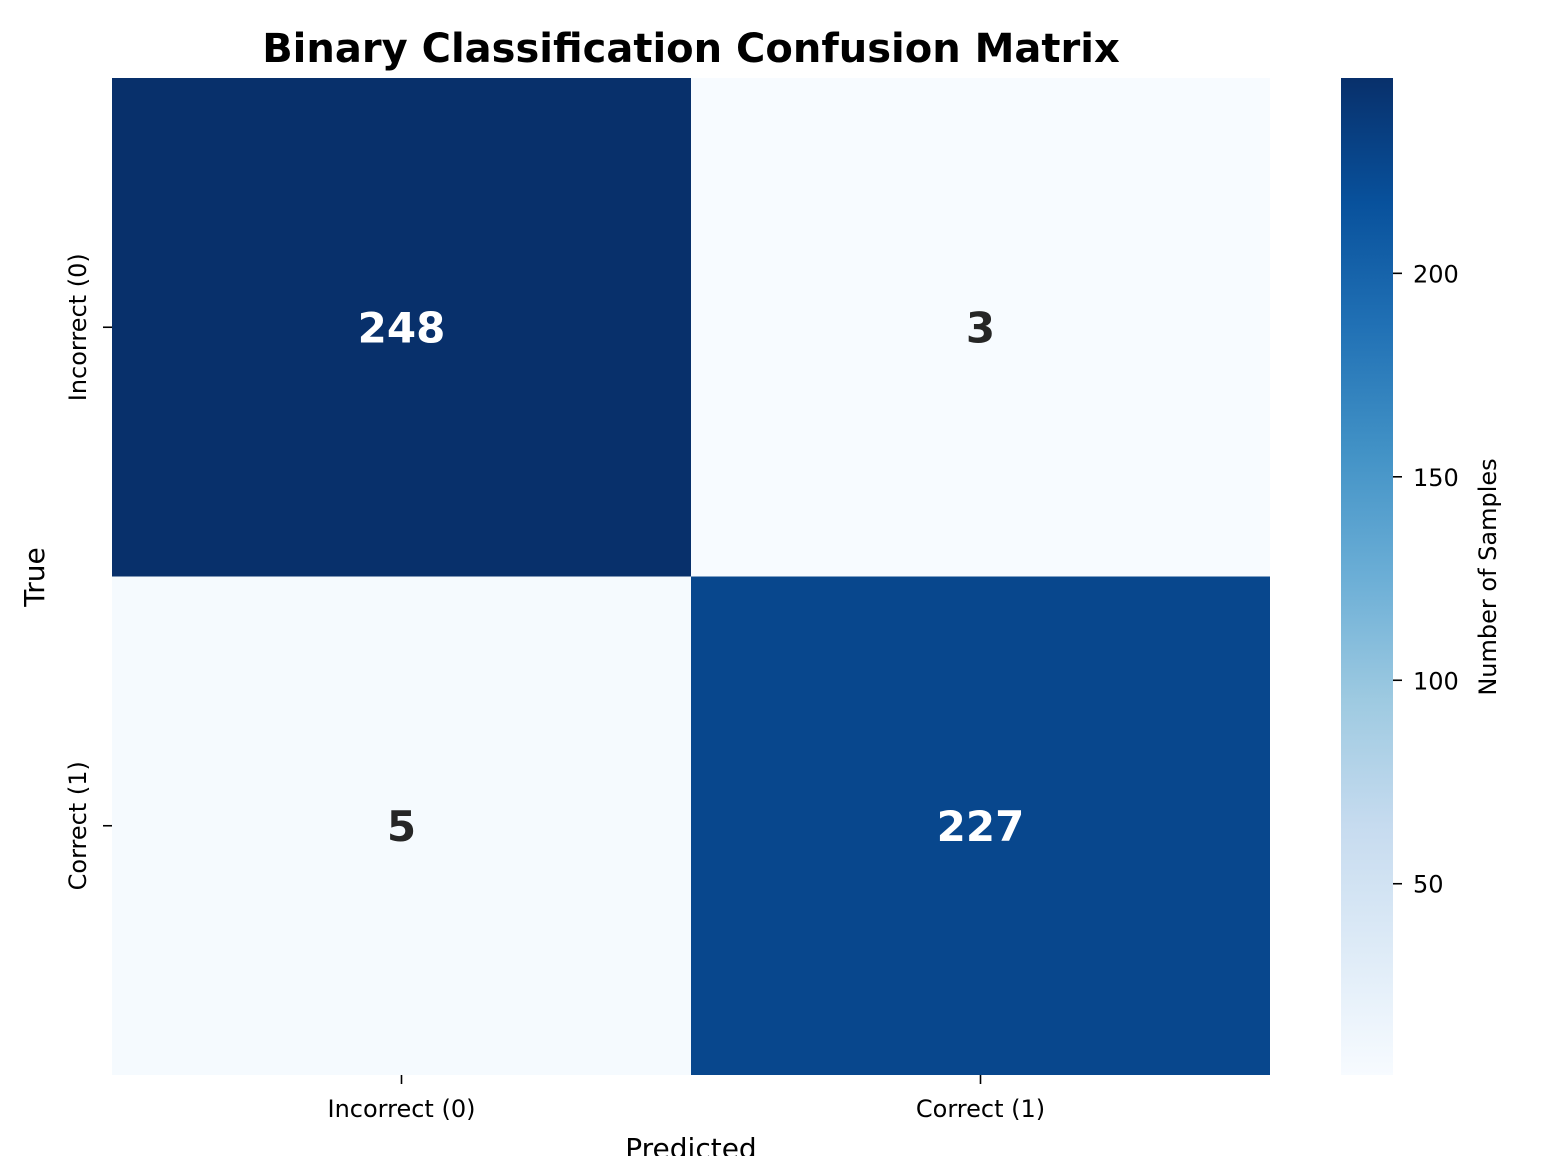 The height and width of the screenshot is (1156, 1560). Describe the element at coordinates (1488, 576) in the screenshot. I see `colorbar-label: Number of Samples` at that location.